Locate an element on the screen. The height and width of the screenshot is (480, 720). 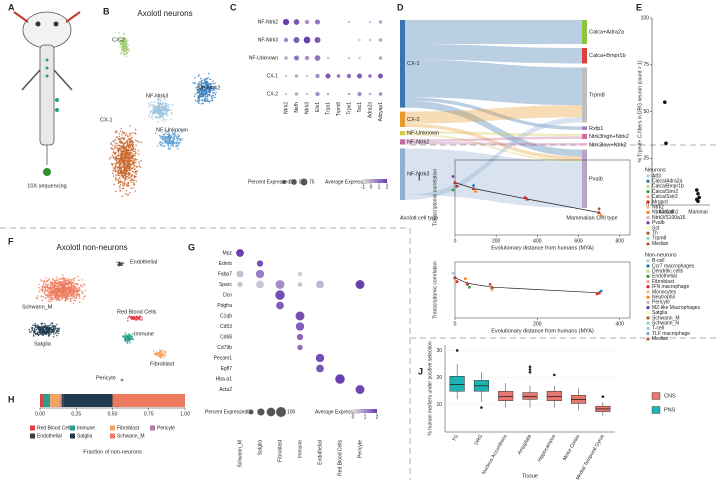
y-tick-label: 100 is located at coordinates (645, 18).